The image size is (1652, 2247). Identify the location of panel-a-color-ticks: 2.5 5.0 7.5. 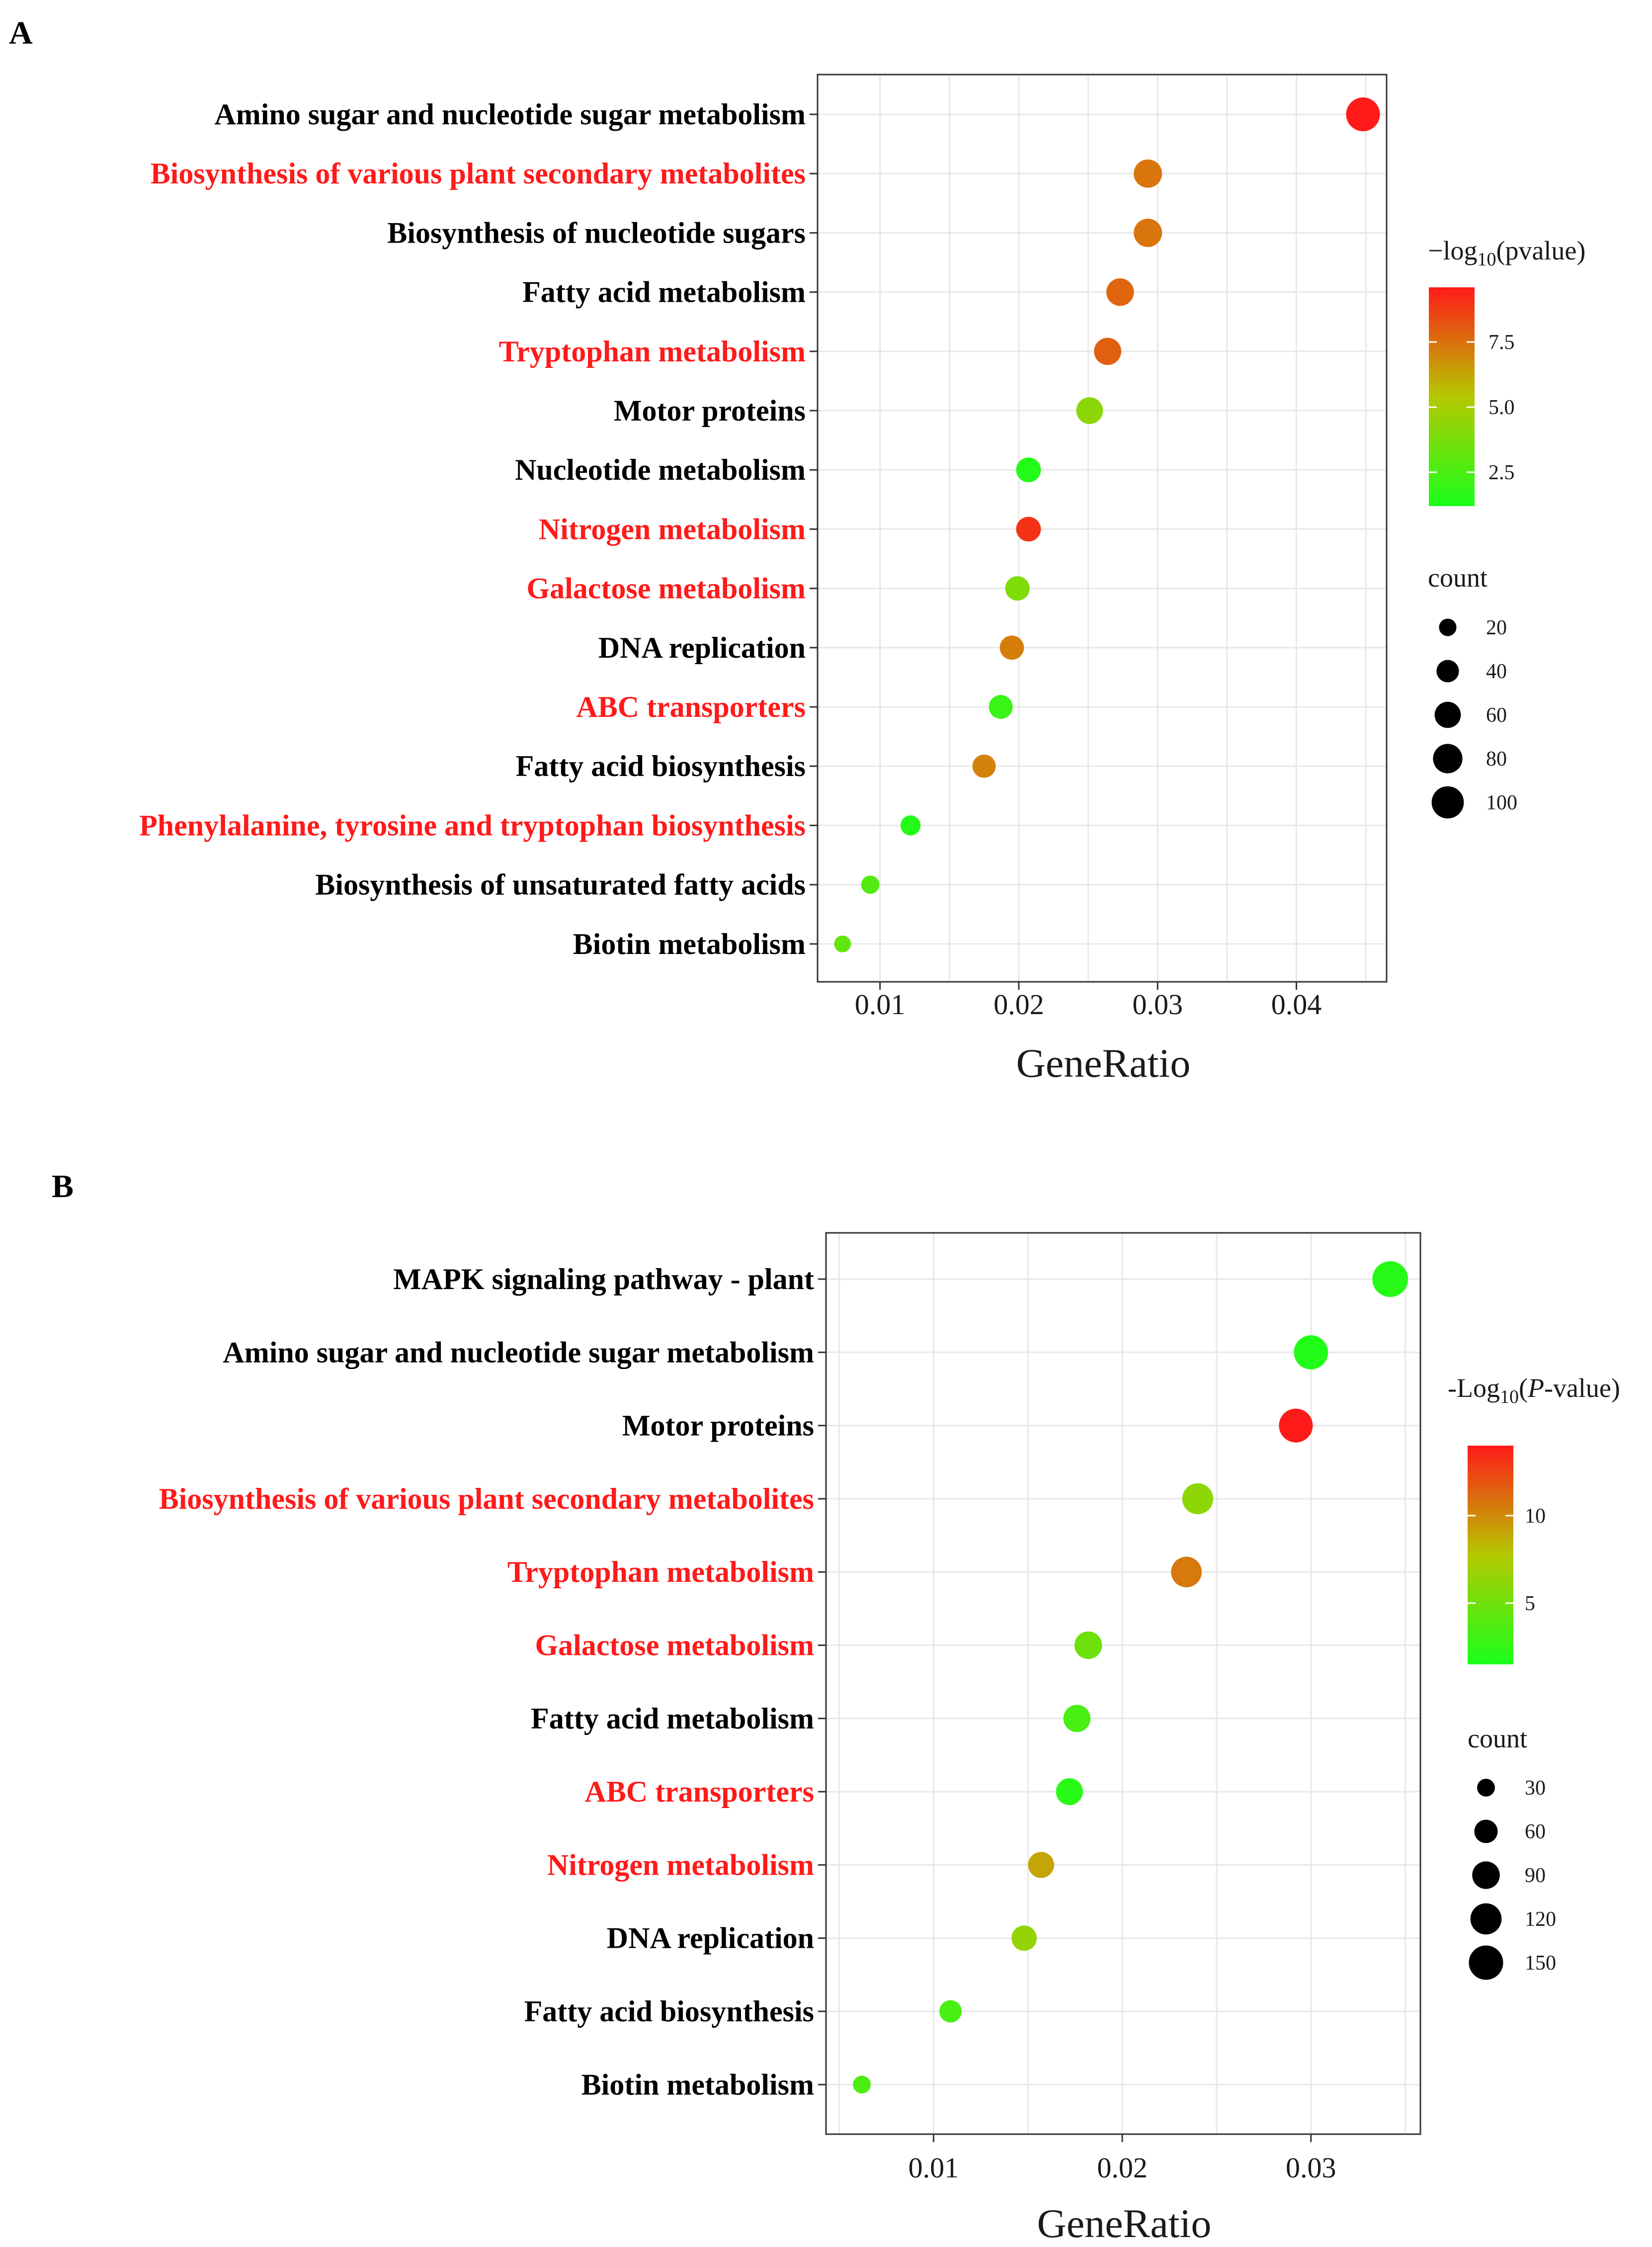
(1472, 407).